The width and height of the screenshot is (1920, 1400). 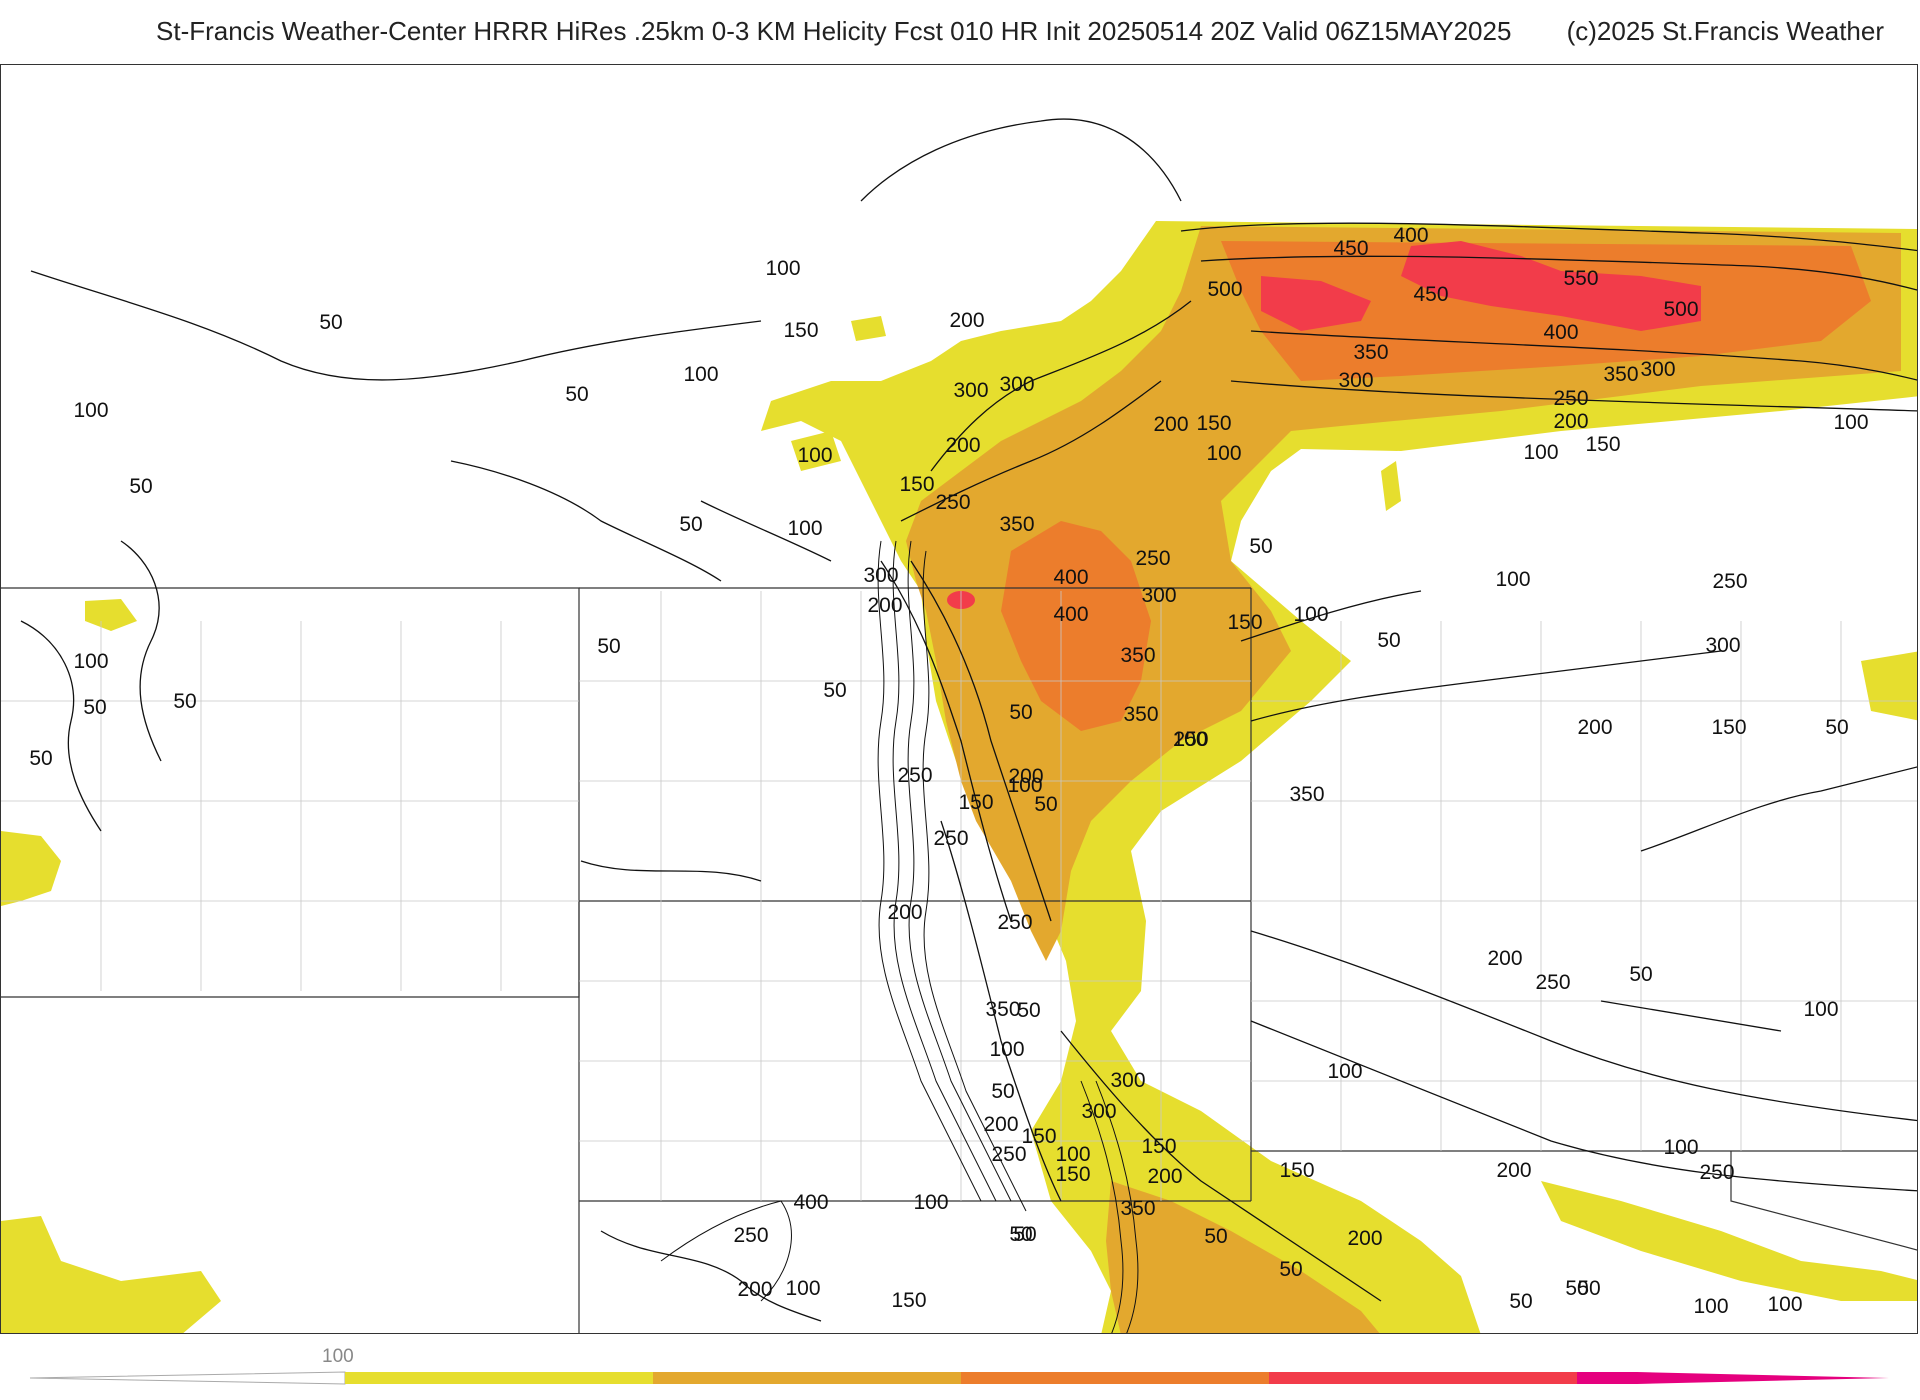 I want to click on colorbar-bar, so click(x=959, y=1378).